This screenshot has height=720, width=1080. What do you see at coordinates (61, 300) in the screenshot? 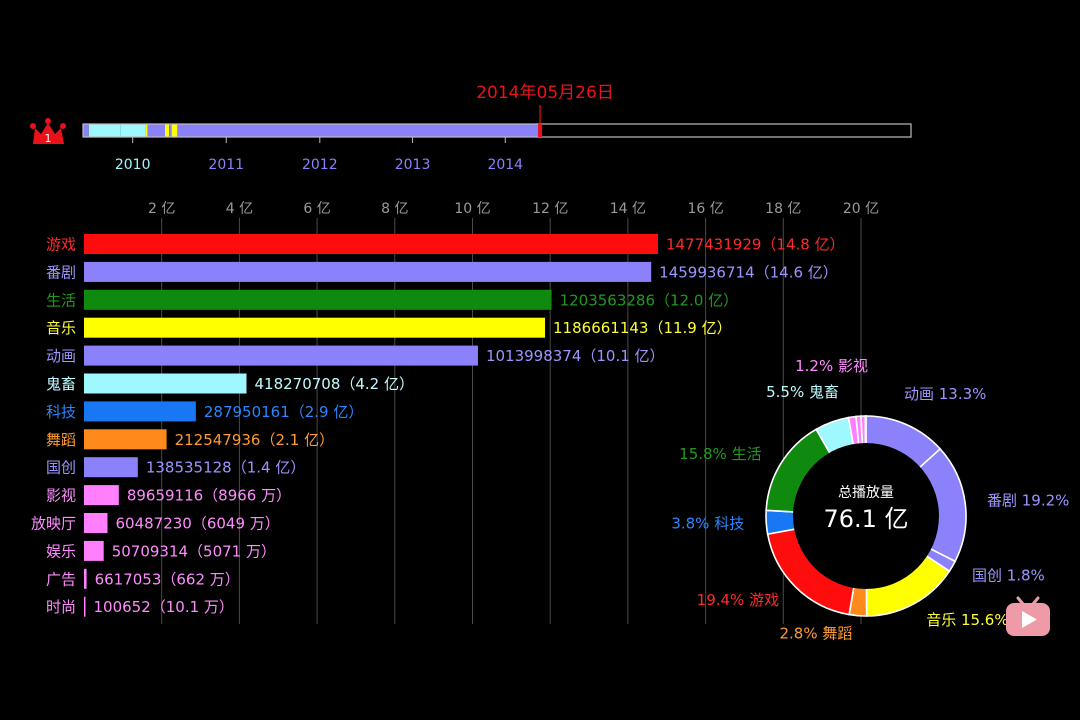
I see `bar-category-label: 生活` at bounding box center [61, 300].